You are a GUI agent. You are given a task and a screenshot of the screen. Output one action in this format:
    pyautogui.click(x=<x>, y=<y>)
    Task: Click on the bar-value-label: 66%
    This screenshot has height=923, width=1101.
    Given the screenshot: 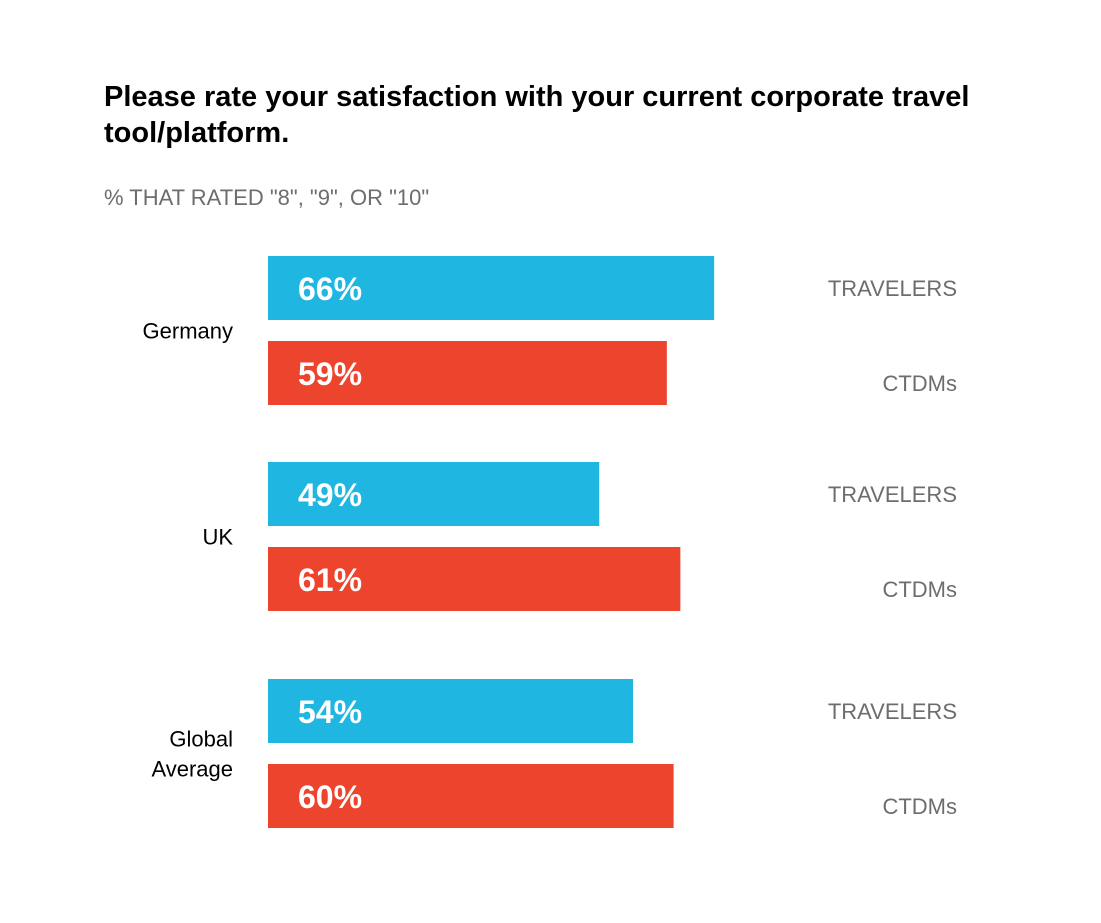 What is the action you would take?
    pyautogui.click(x=330, y=289)
    